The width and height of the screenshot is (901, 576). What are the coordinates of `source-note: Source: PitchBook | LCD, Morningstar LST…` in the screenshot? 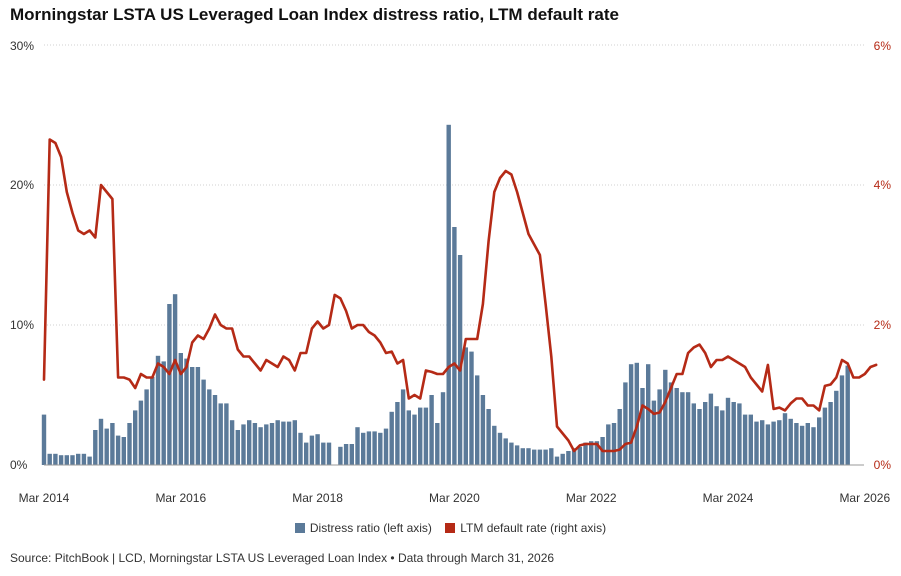 It's located at (282, 558).